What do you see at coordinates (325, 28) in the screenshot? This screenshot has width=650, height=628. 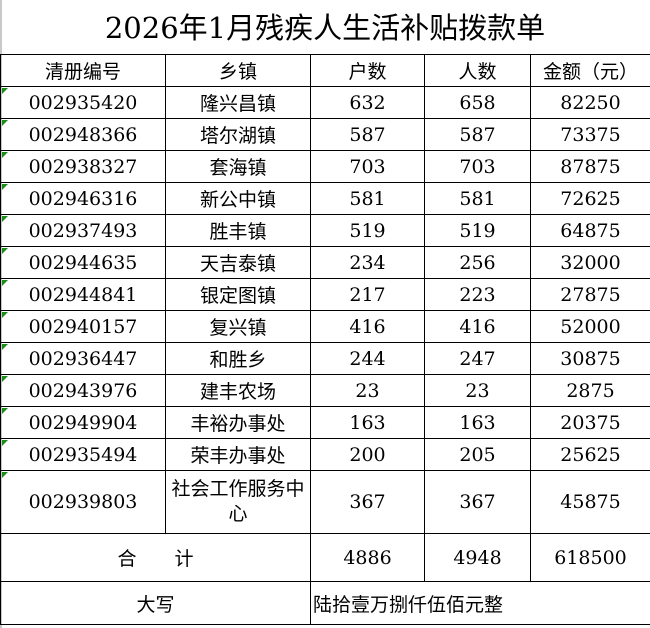 I see `sheet-title: 2026年1月残疾人生活补贴拨款单` at bounding box center [325, 28].